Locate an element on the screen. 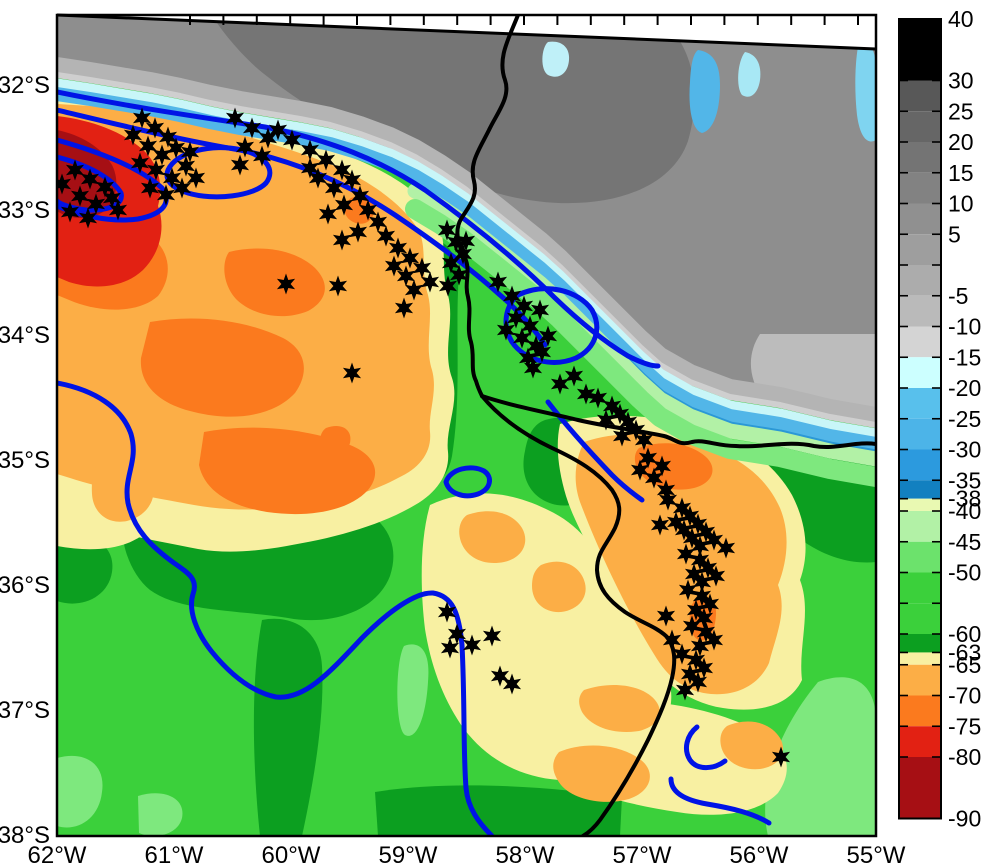 This screenshot has height=868, width=987. colorbar-label: -20 is located at coordinates (964, 388).